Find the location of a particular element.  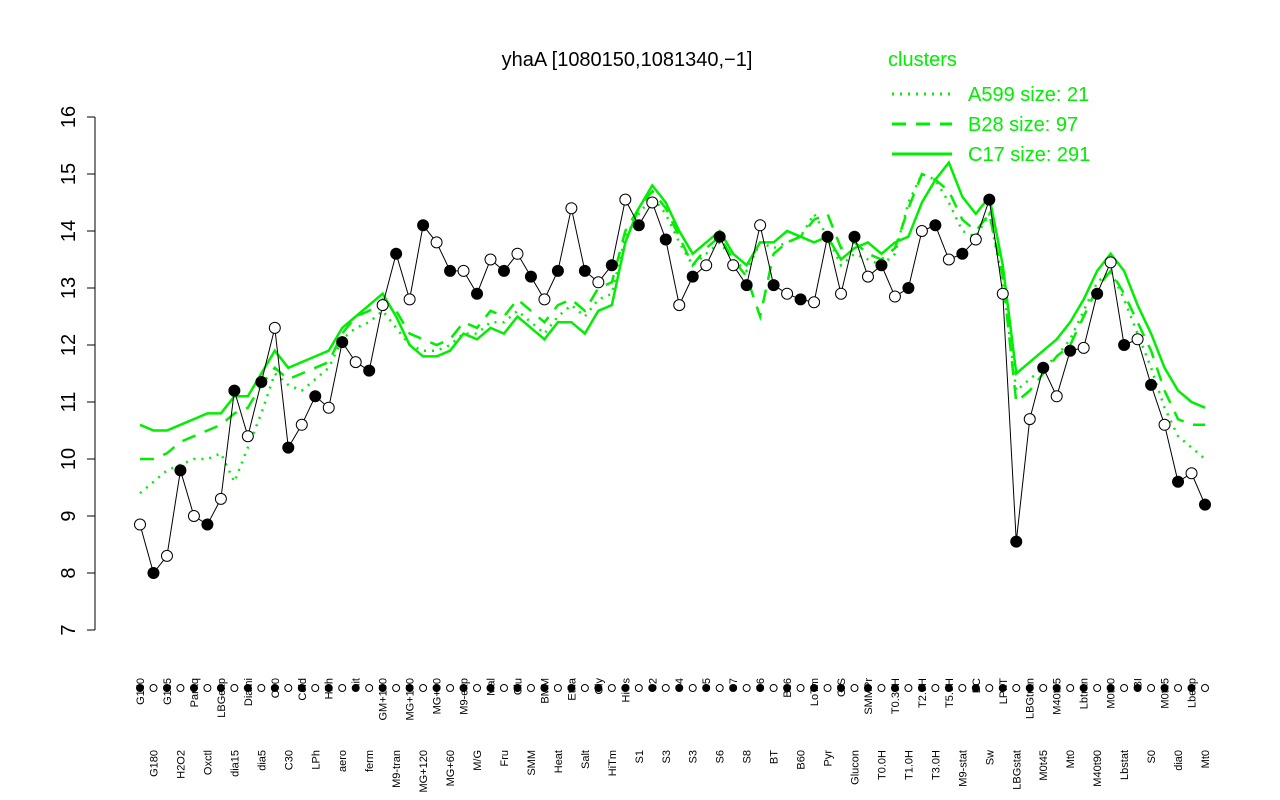

x-tick-label: C30 is located at coordinates (289, 760).